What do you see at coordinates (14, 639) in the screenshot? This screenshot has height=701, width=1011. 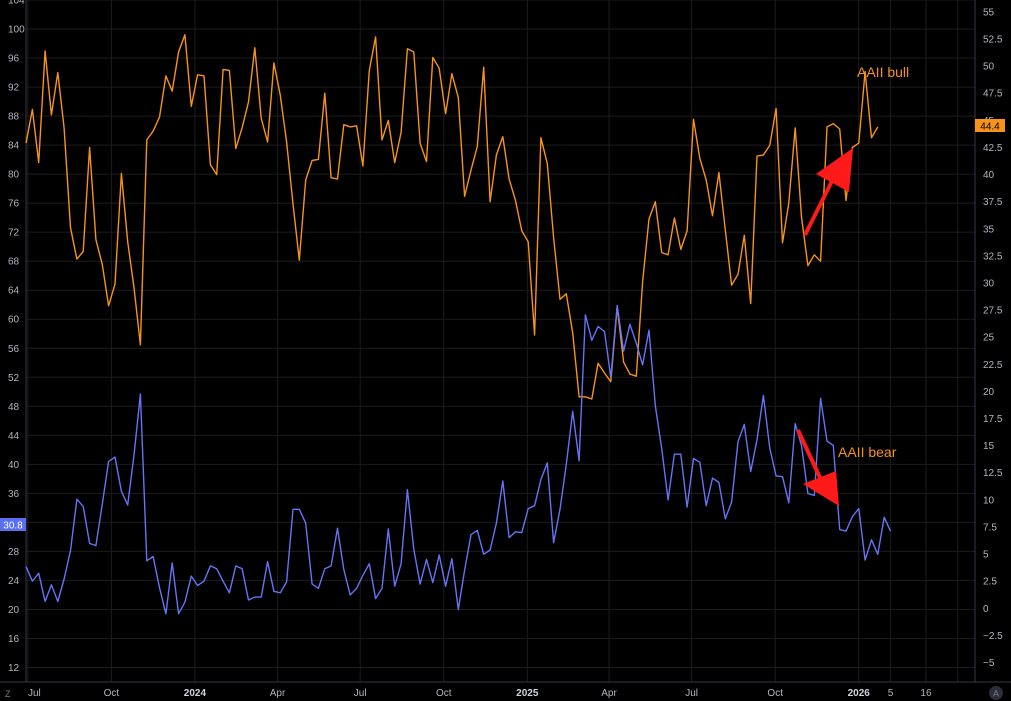 I see `left-tick-label: 16` at bounding box center [14, 639].